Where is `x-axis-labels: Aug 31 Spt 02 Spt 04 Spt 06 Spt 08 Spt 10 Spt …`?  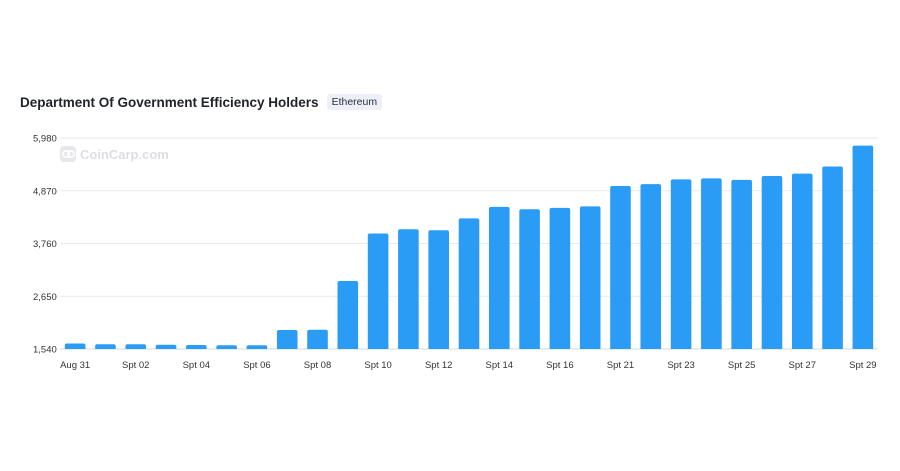 x-axis-labels: Aug 31 Spt 02 Spt 04 Spt 06 Spt 08 Spt 10 Spt … is located at coordinates (468, 365).